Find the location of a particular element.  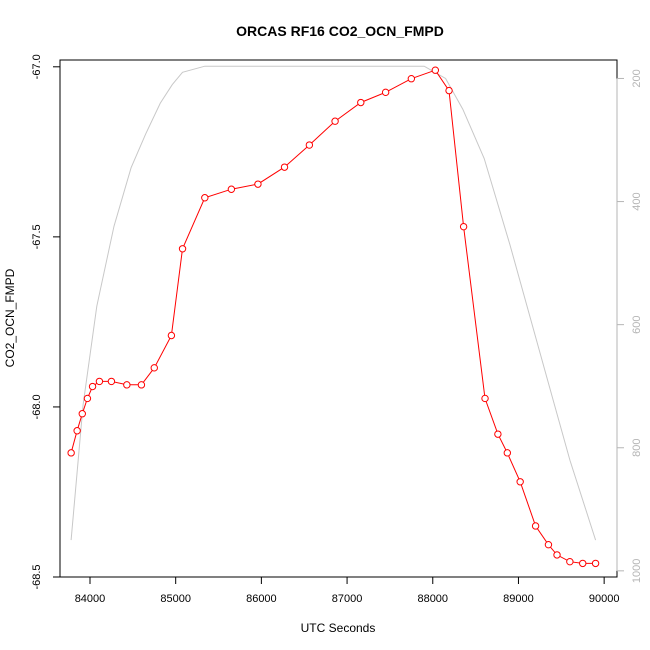

x-tick-label: 84000 is located at coordinates (90, 599).